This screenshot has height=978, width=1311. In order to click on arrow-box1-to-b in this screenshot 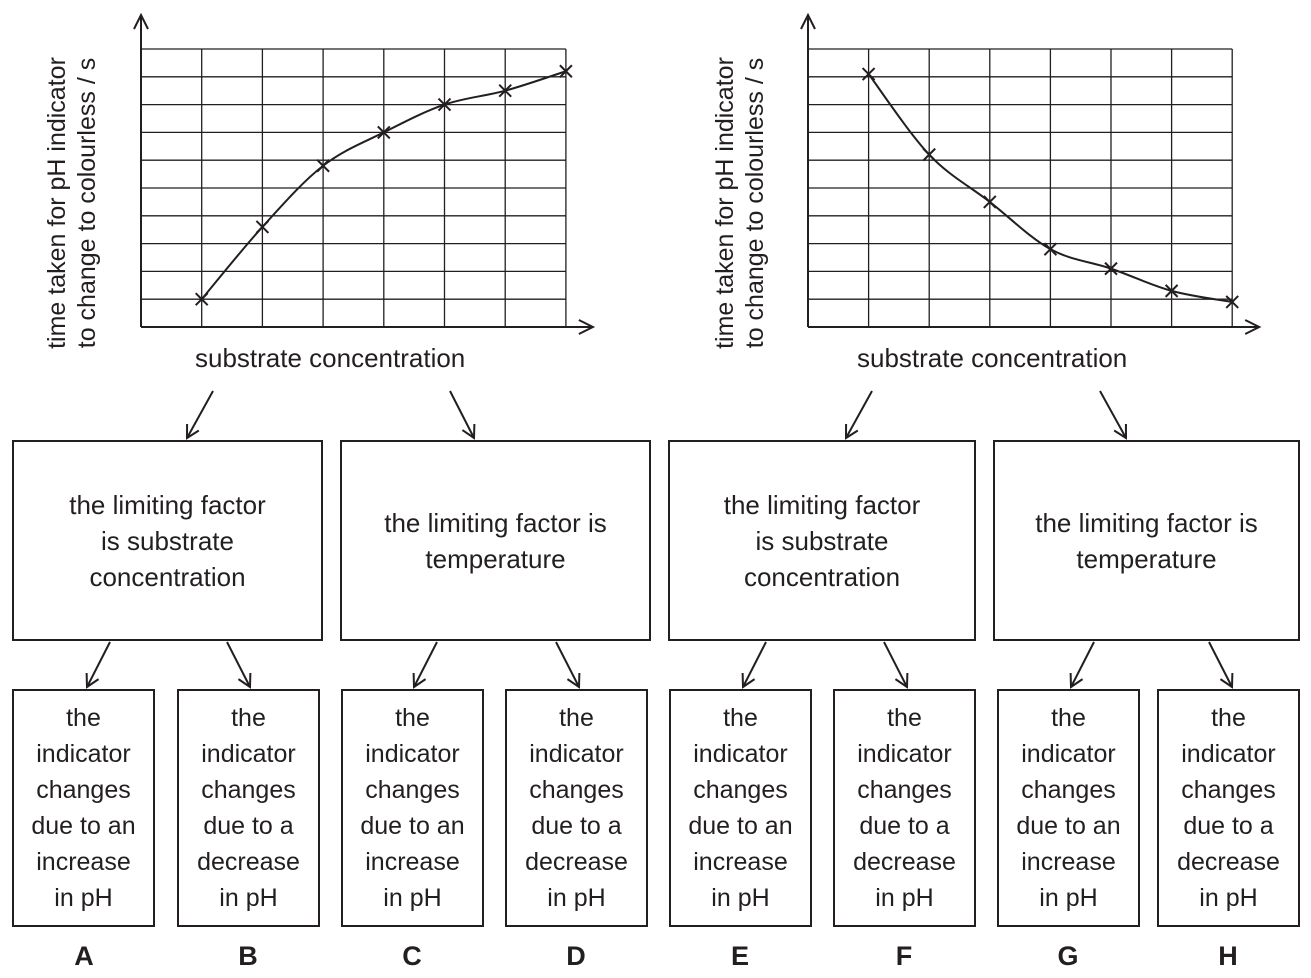, I will do `click(238, 664)`.